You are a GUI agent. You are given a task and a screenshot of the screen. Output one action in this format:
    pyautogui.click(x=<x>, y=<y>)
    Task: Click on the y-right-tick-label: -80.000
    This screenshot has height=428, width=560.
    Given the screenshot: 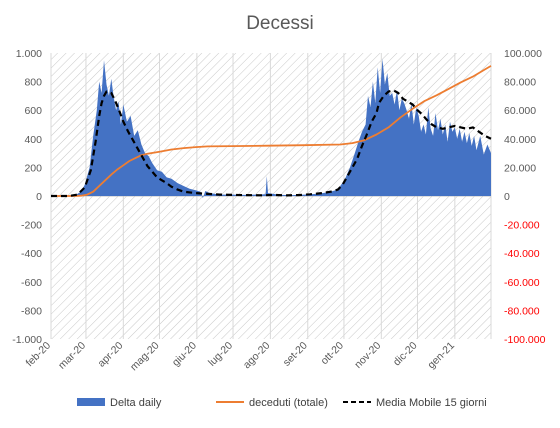 What is the action you would take?
    pyautogui.click(x=522, y=311)
    